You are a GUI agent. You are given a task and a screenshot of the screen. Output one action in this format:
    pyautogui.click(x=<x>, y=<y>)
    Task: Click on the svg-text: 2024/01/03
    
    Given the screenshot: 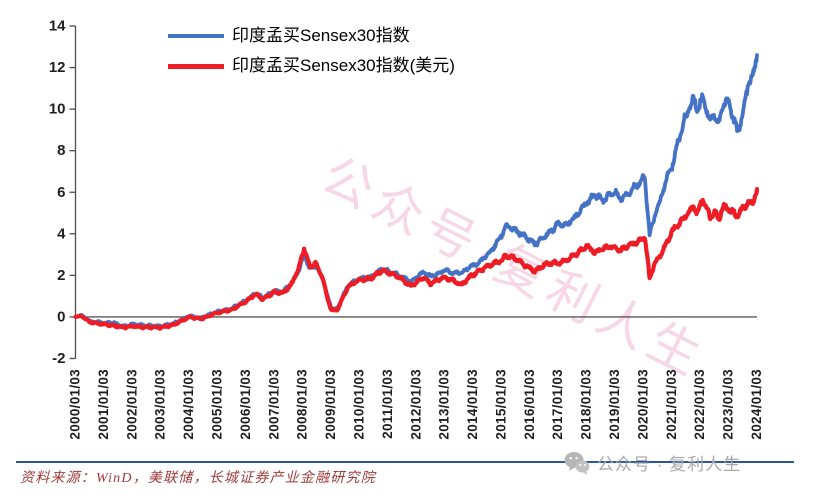 What is the action you would take?
    pyautogui.click(x=756, y=404)
    